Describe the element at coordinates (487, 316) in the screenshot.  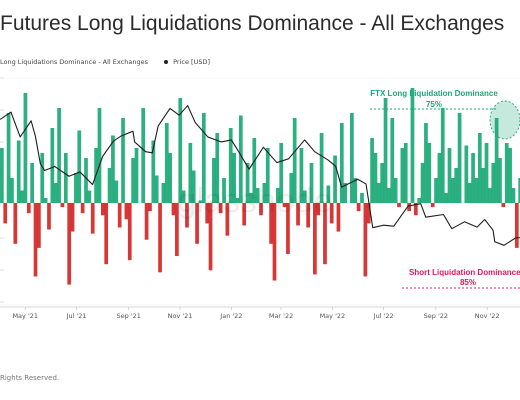
I see `x-tick-label: Nov '22` at that location.